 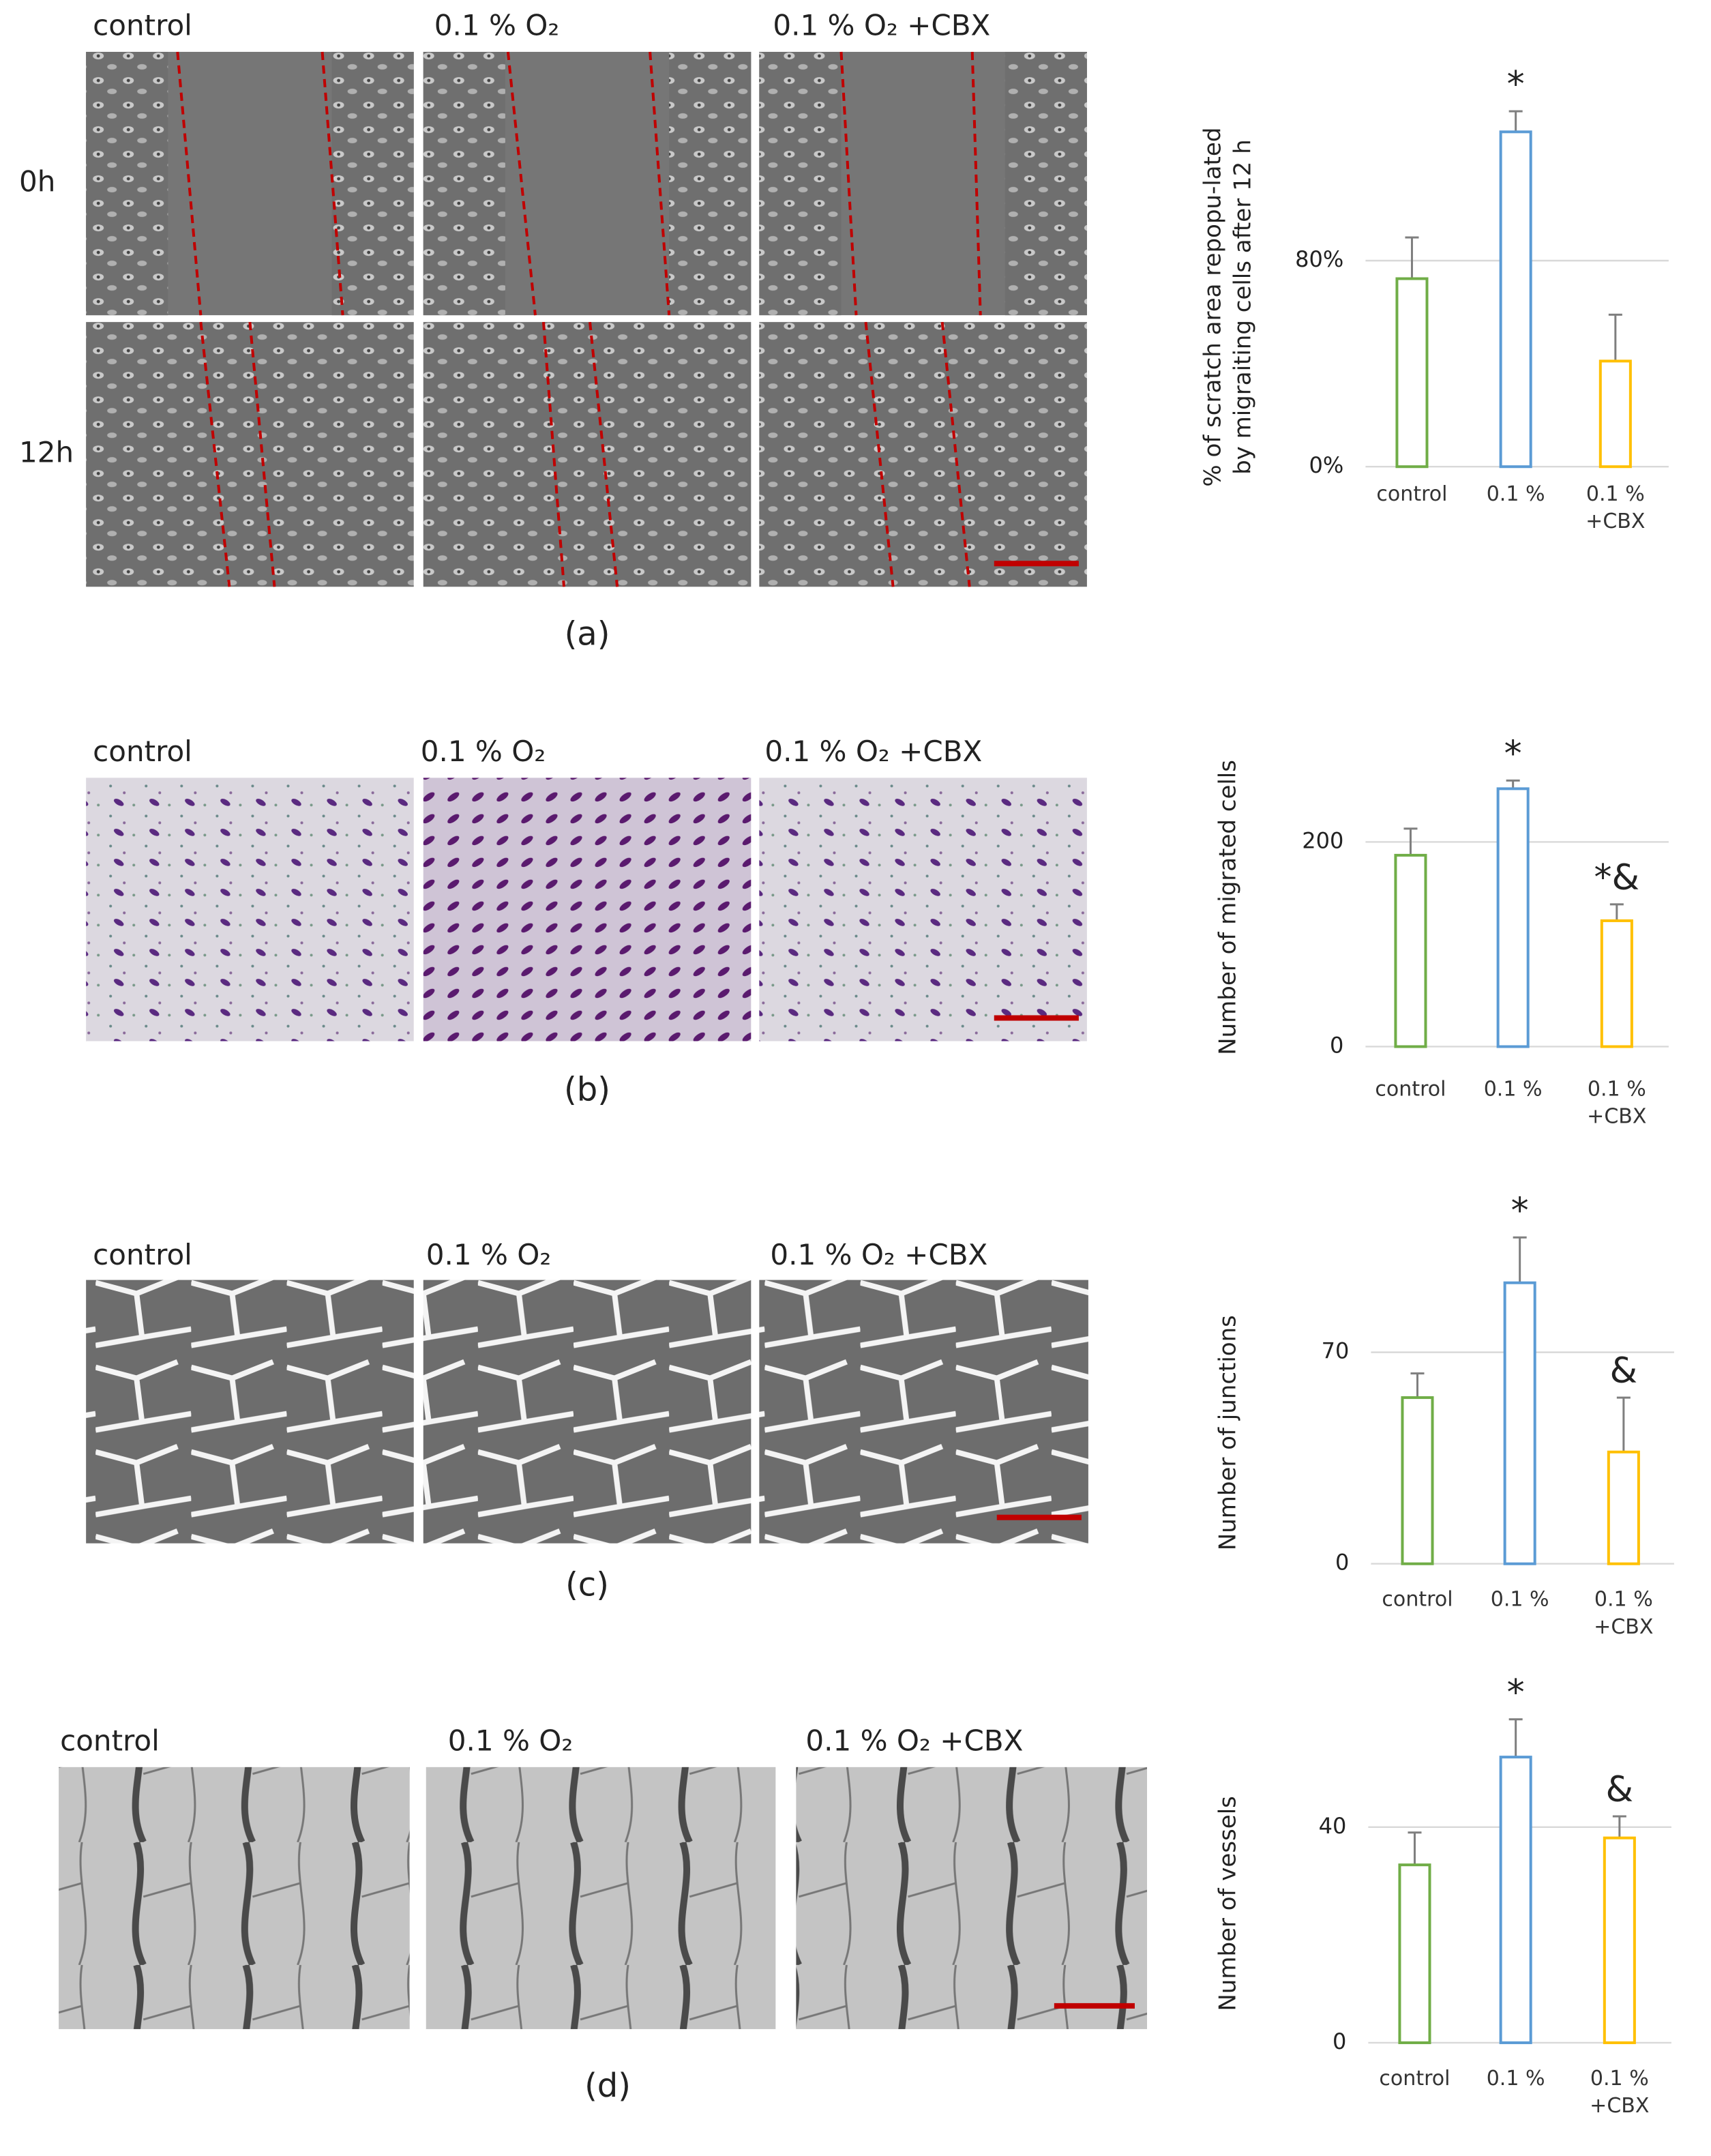 What do you see at coordinates (587, 1090) in the screenshot?
I see `panel-label: (b)` at bounding box center [587, 1090].